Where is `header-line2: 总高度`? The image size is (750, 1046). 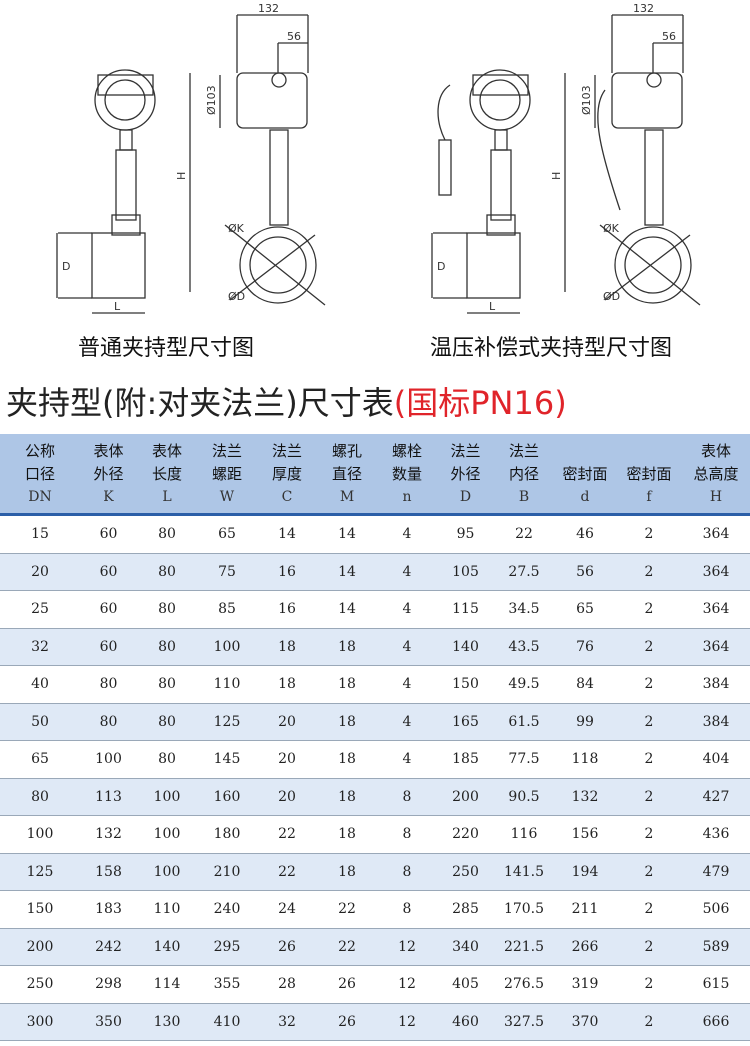 header-line2: 总高度 is located at coordinates (716, 474).